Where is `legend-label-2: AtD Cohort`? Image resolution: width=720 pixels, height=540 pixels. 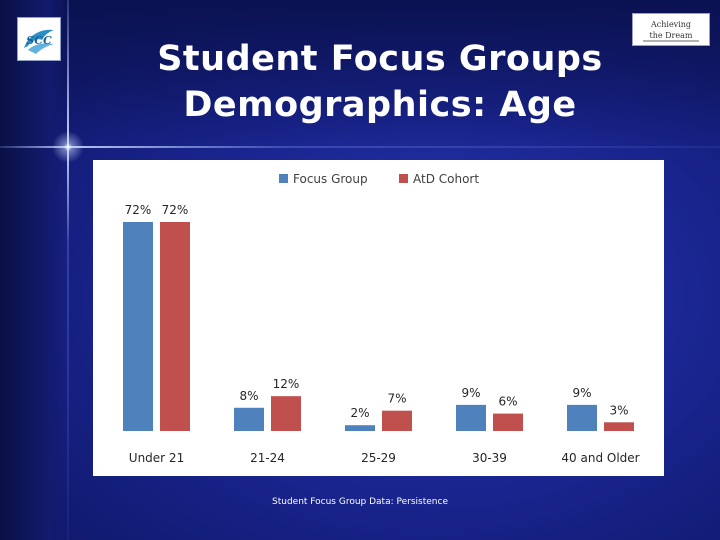
legend-label-2: AtD Cohort is located at coordinates (446, 179).